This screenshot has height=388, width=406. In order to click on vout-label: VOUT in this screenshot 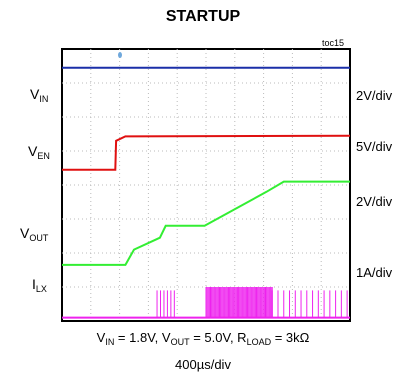, I will do `click(34, 234)`.